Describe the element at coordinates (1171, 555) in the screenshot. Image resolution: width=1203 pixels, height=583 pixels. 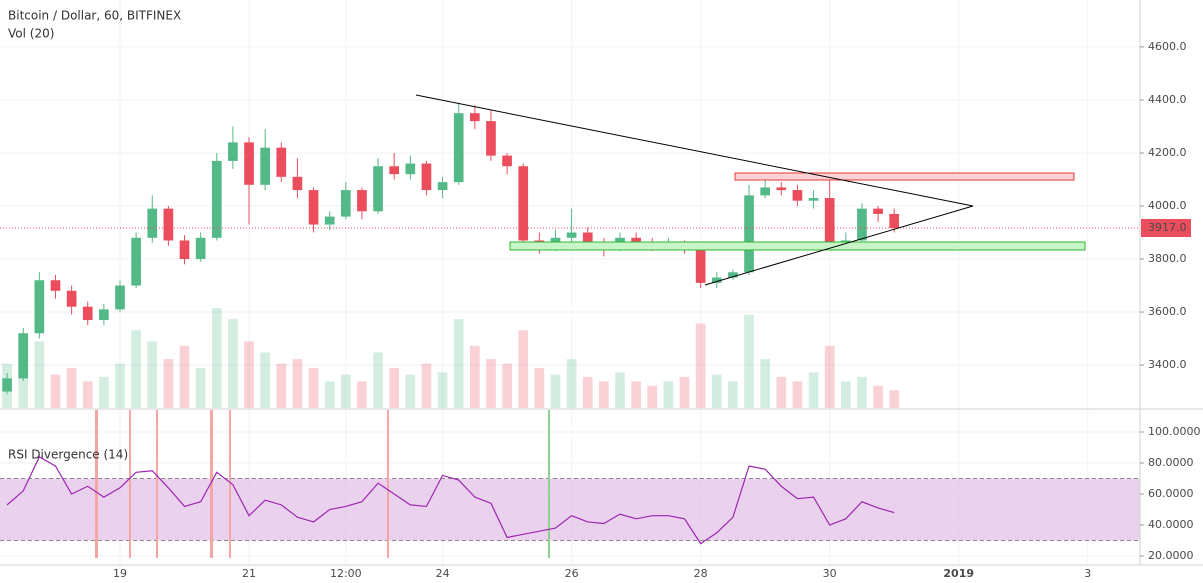
I see `y-tick-label: 20.0000` at that location.